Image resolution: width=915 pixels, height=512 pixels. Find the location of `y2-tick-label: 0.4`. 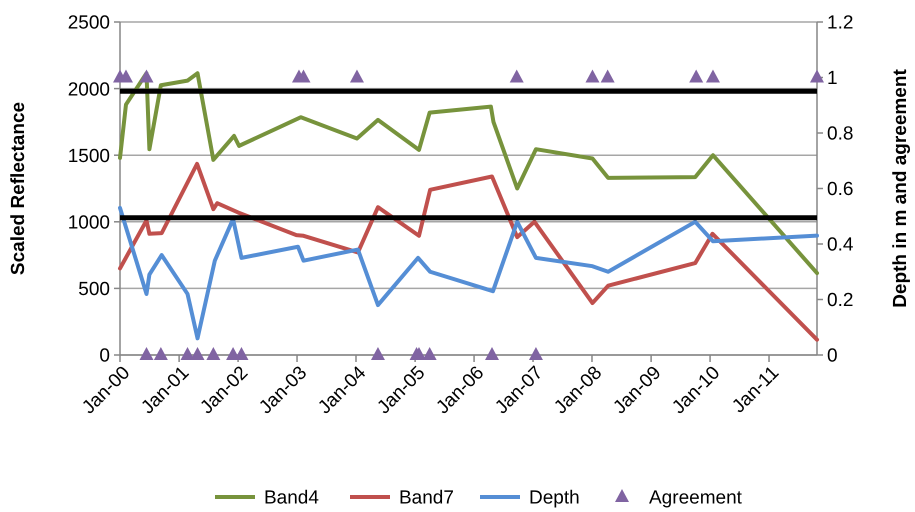

y2-tick-label: 0.4 is located at coordinates (840, 245).